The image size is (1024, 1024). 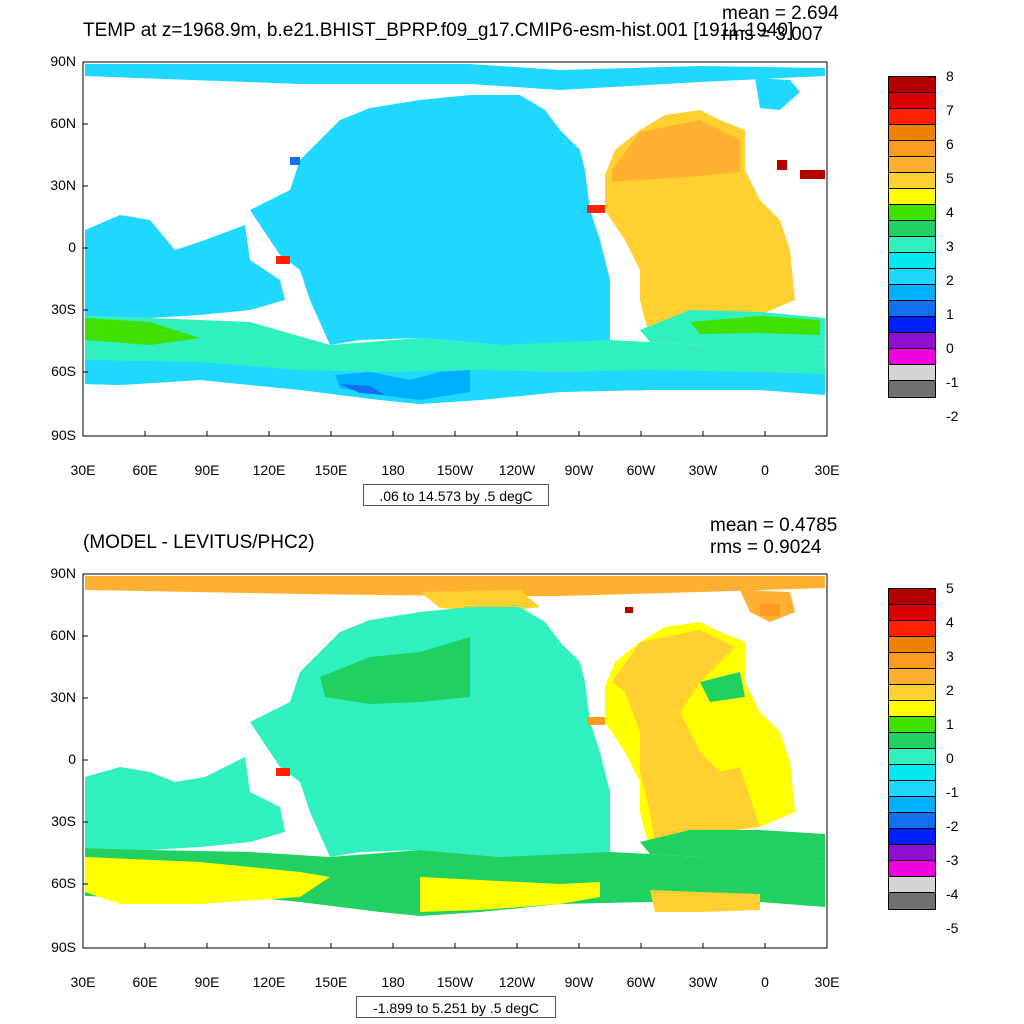 What do you see at coordinates (455, 470) in the screenshot?
I see `top-xlabel: 150W` at bounding box center [455, 470].